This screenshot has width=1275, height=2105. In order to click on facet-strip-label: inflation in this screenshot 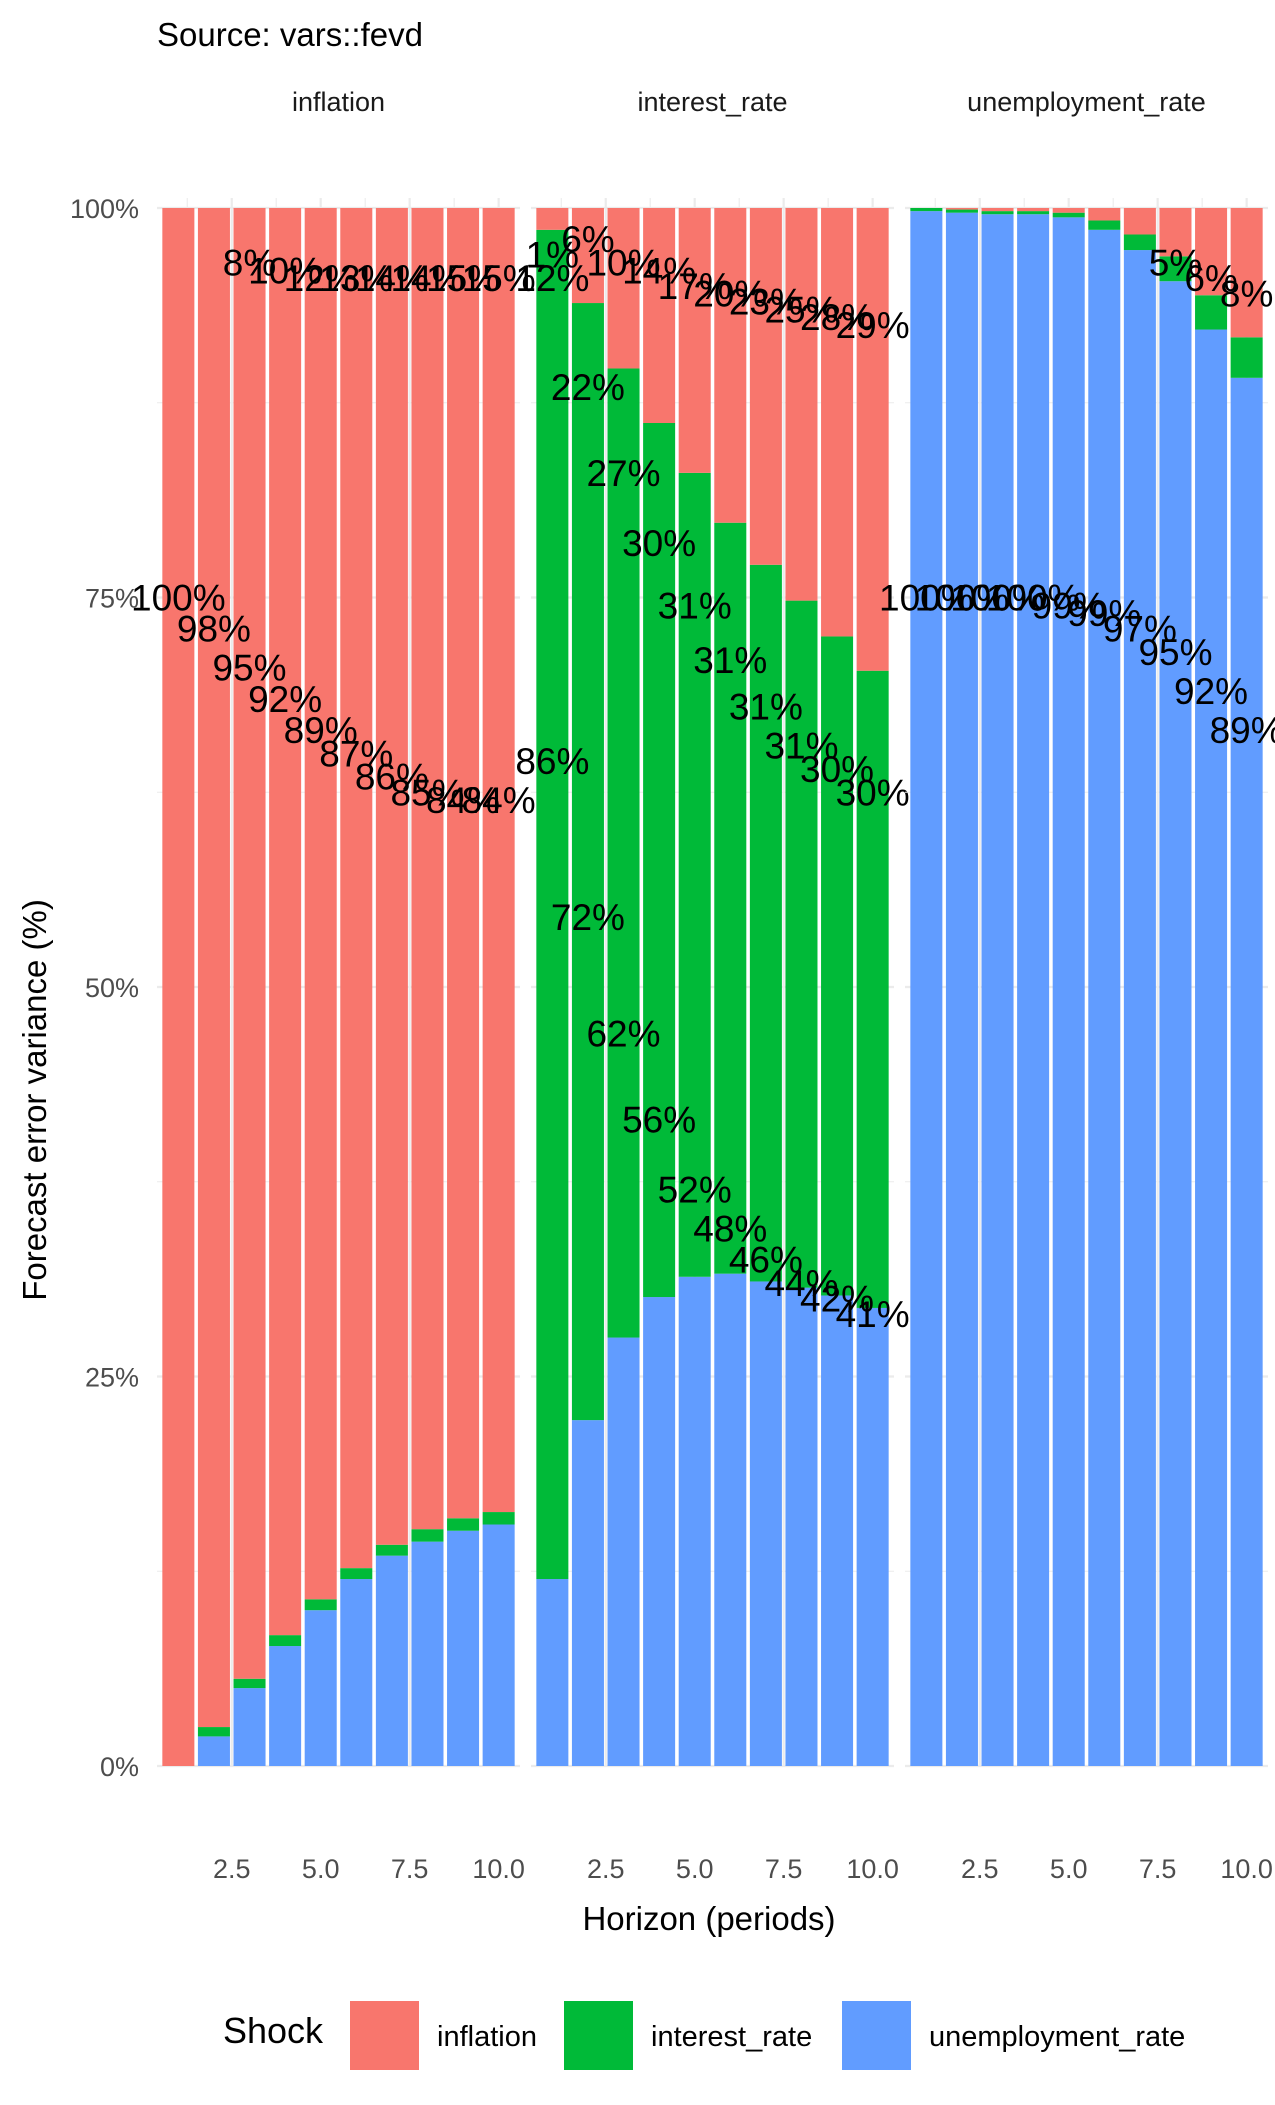, I will do `click(338, 102)`.